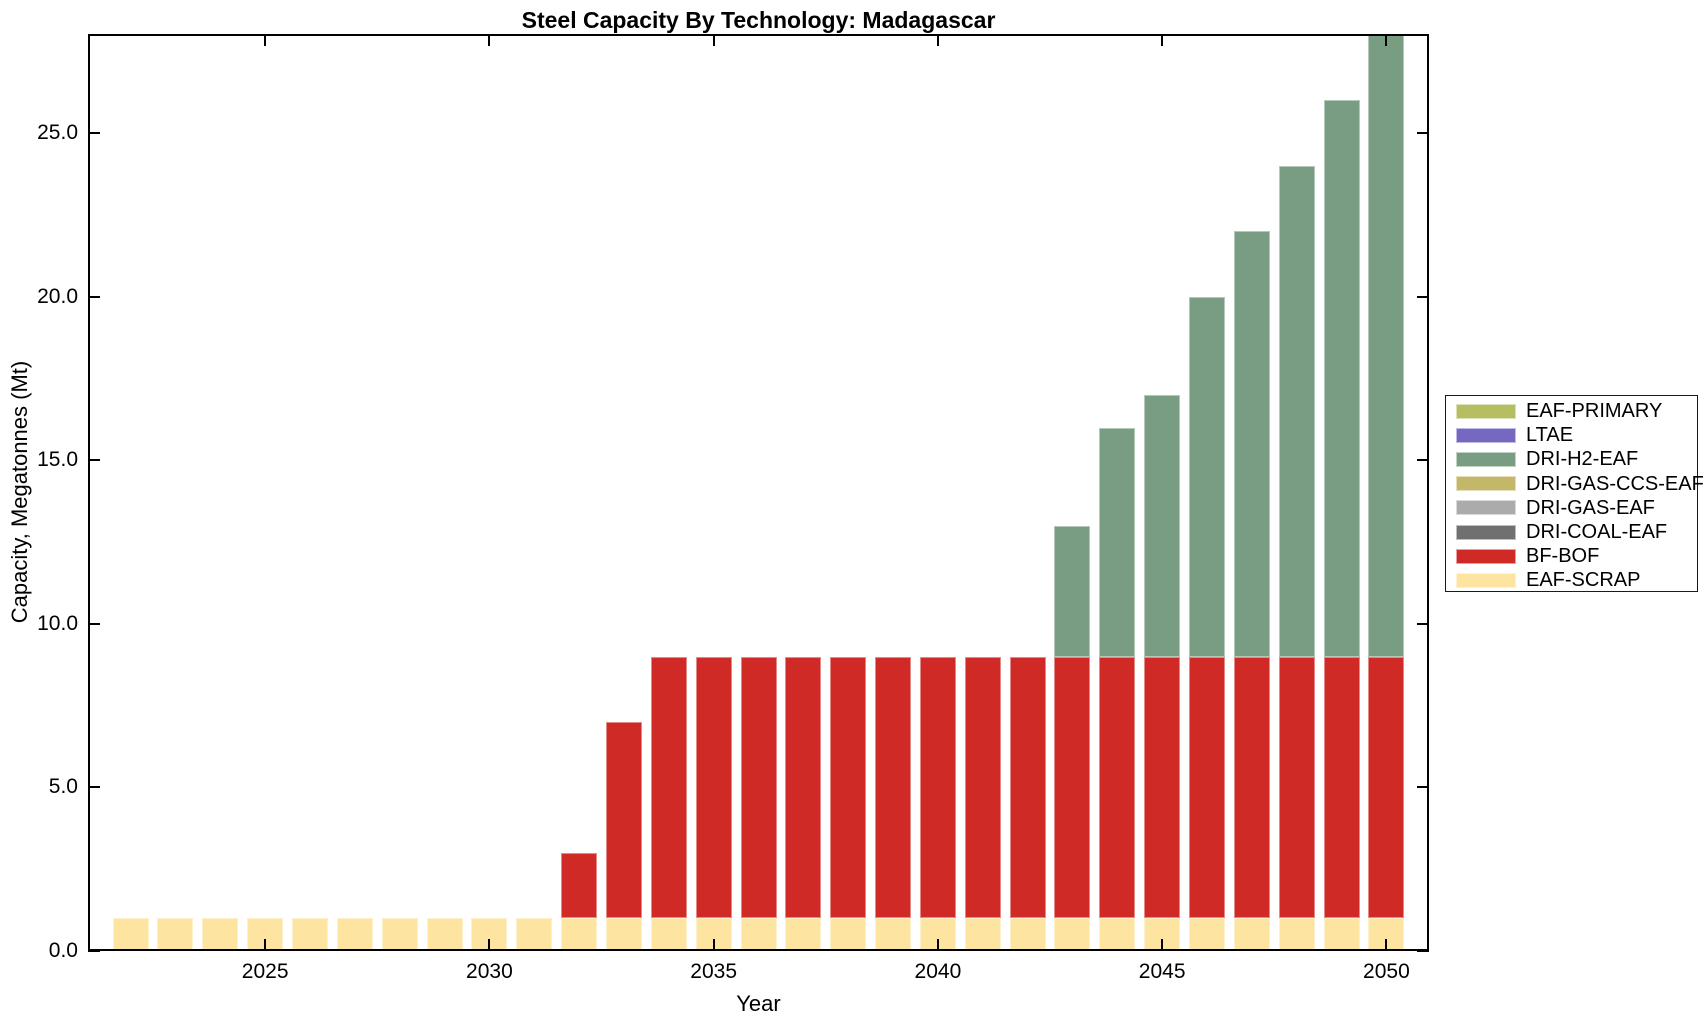  What do you see at coordinates (1486, 508) in the screenshot?
I see `legend-swatch-dri-gas-eaf` at bounding box center [1486, 508].